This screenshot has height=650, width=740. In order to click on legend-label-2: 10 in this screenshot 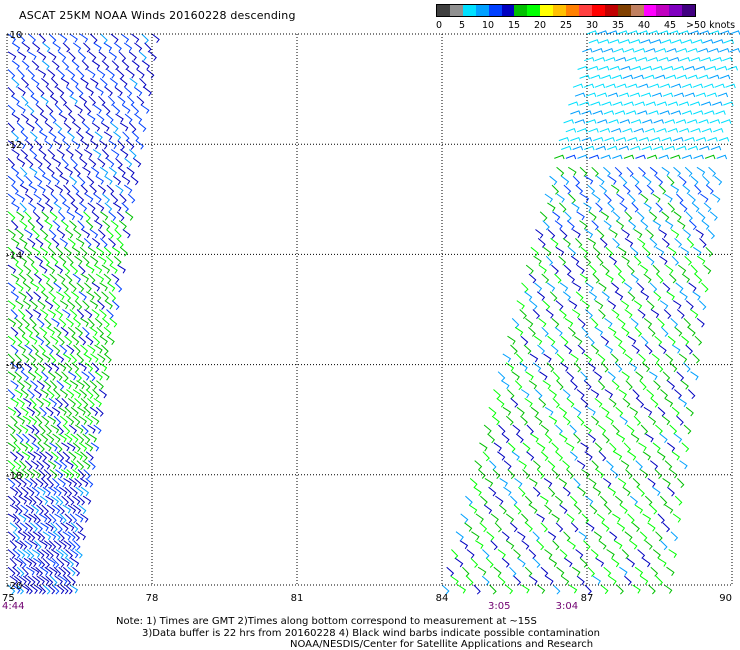, I will do `click(488, 25)`.